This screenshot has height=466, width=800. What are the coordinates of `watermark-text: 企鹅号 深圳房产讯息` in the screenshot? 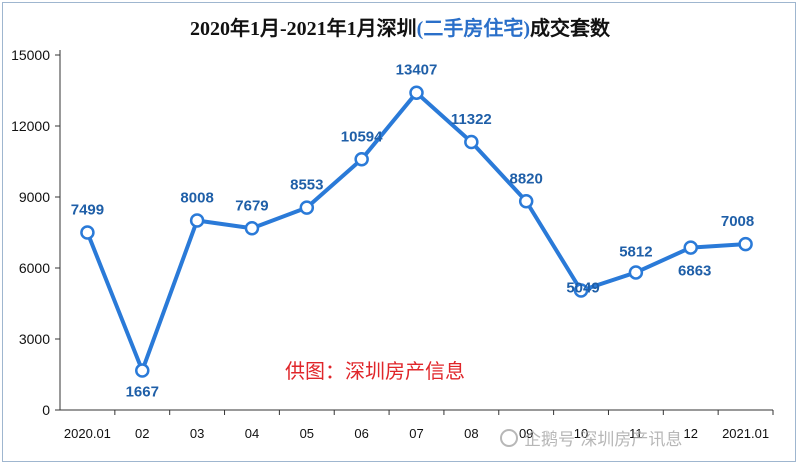 It's located at (603, 440).